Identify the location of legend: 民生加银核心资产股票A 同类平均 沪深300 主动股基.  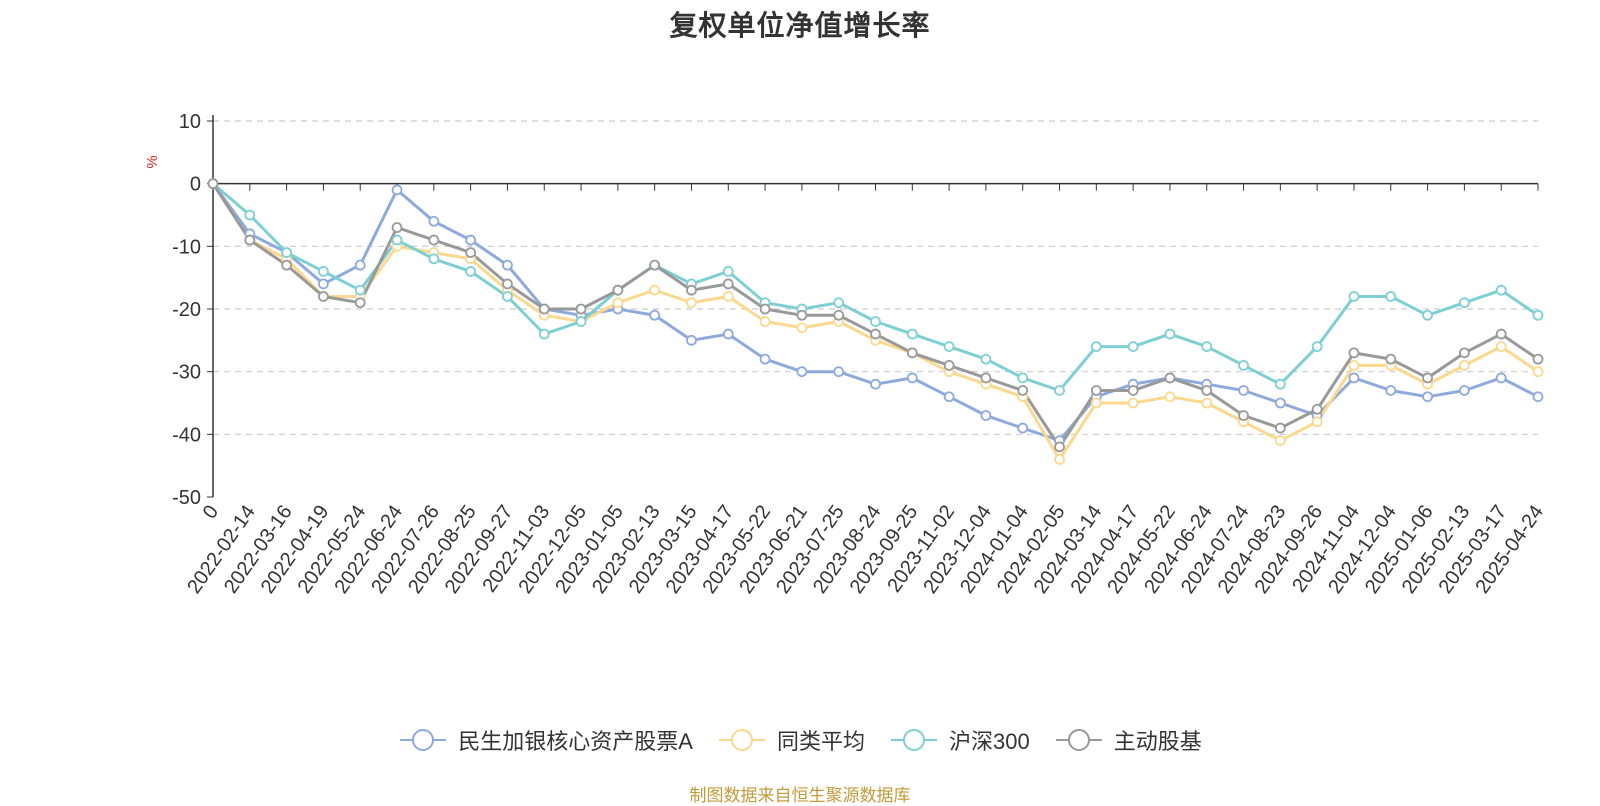
(800, 740).